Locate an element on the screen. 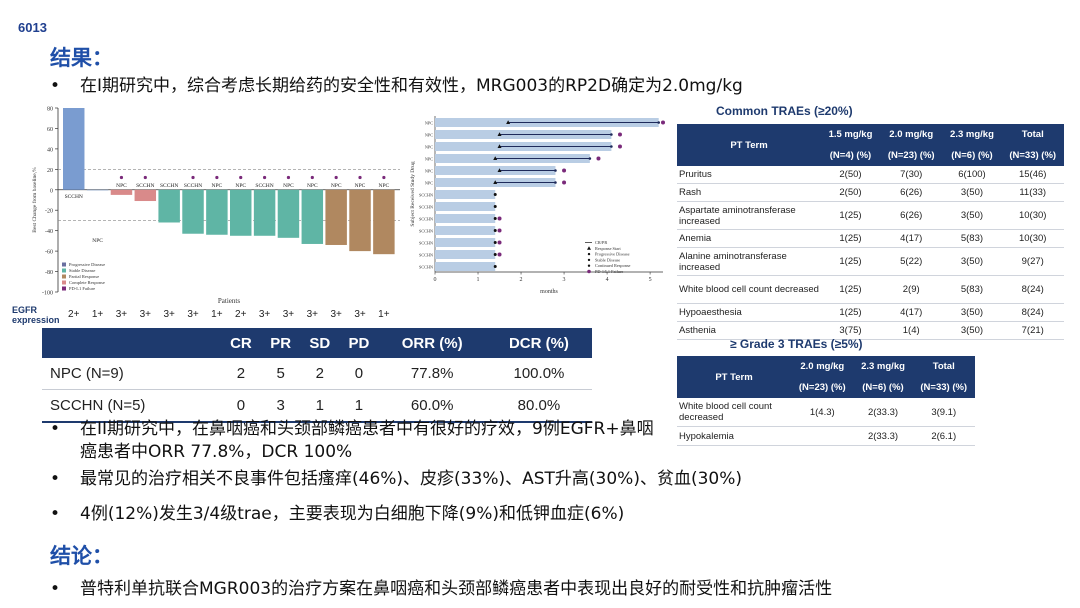 The width and height of the screenshot is (1080, 608). swimmer-x-tick-label: 4 is located at coordinates (607, 280).